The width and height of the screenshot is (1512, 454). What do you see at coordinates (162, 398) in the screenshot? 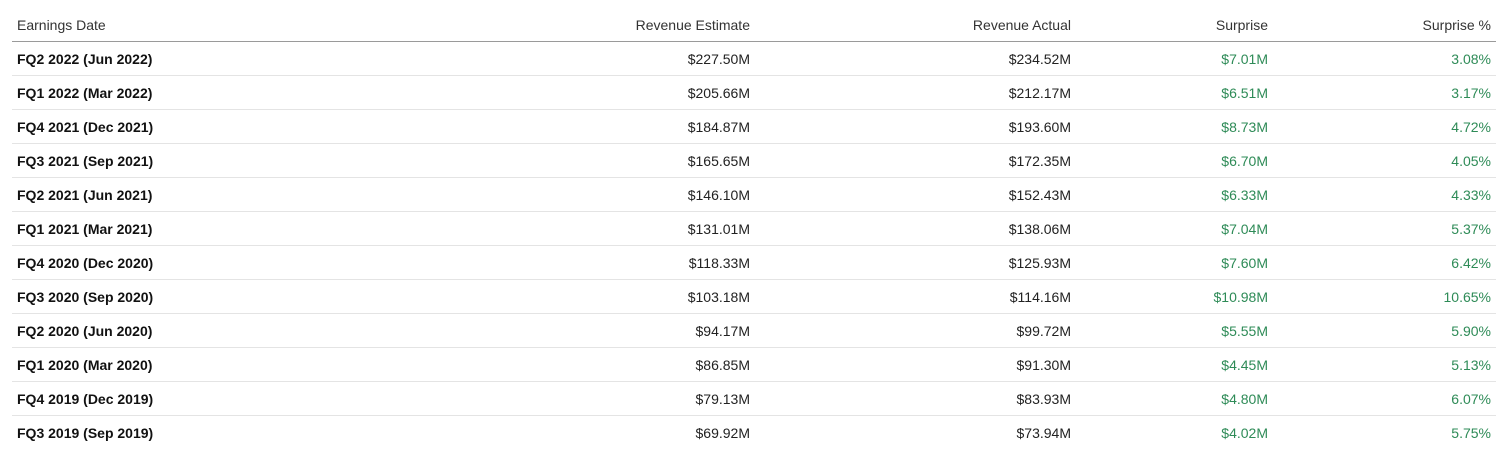
I see `earnings-date-cell: FQ4 2019 (Dec 2019)` at bounding box center [162, 398].